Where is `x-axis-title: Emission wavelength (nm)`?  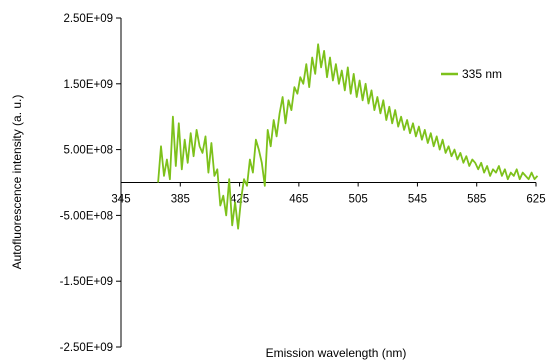
x-axis-title: Emission wavelength (nm) is located at coordinates (336, 353).